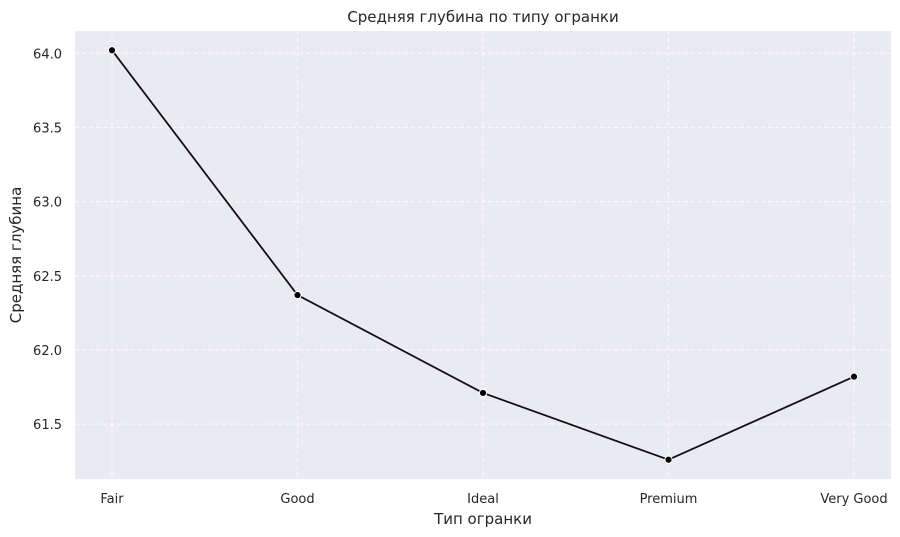 The height and width of the screenshot is (537, 900). What do you see at coordinates (47, 351) in the screenshot?
I see `y-tick-label: 62.0` at bounding box center [47, 351].